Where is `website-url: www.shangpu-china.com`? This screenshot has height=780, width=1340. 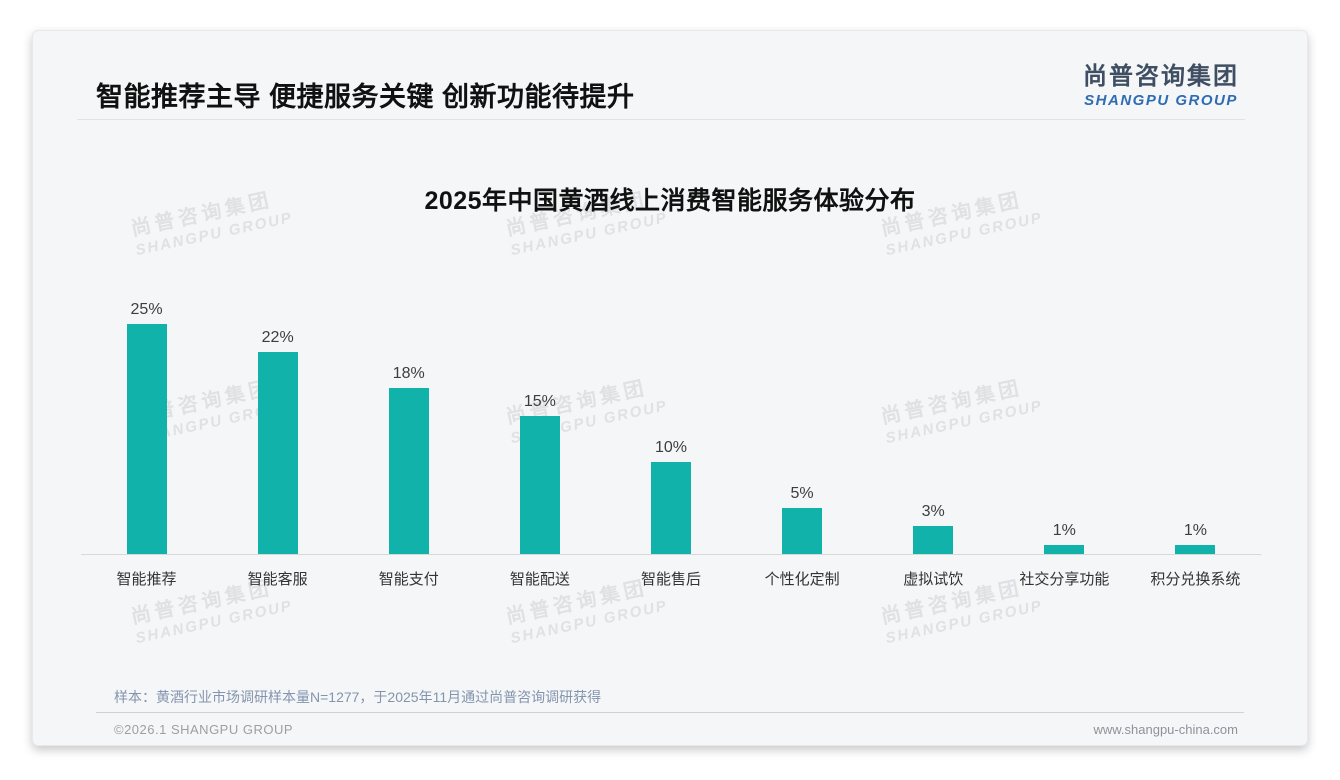
website-url: www.shangpu-china.com is located at coordinates (1165, 729).